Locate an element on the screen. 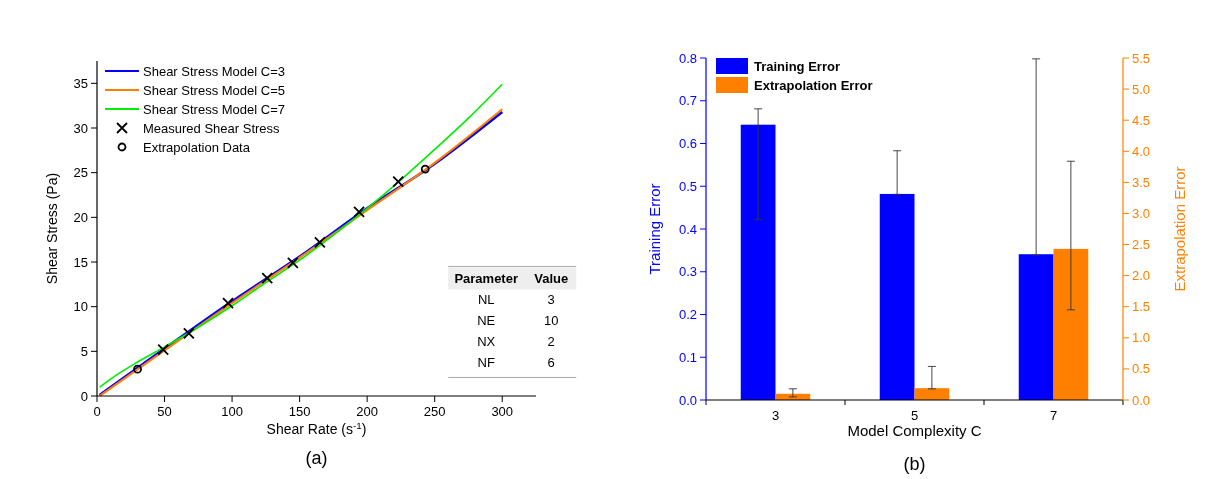 This screenshot has height=479, width=1213. y-tick-label: 15 is located at coordinates (80, 262).